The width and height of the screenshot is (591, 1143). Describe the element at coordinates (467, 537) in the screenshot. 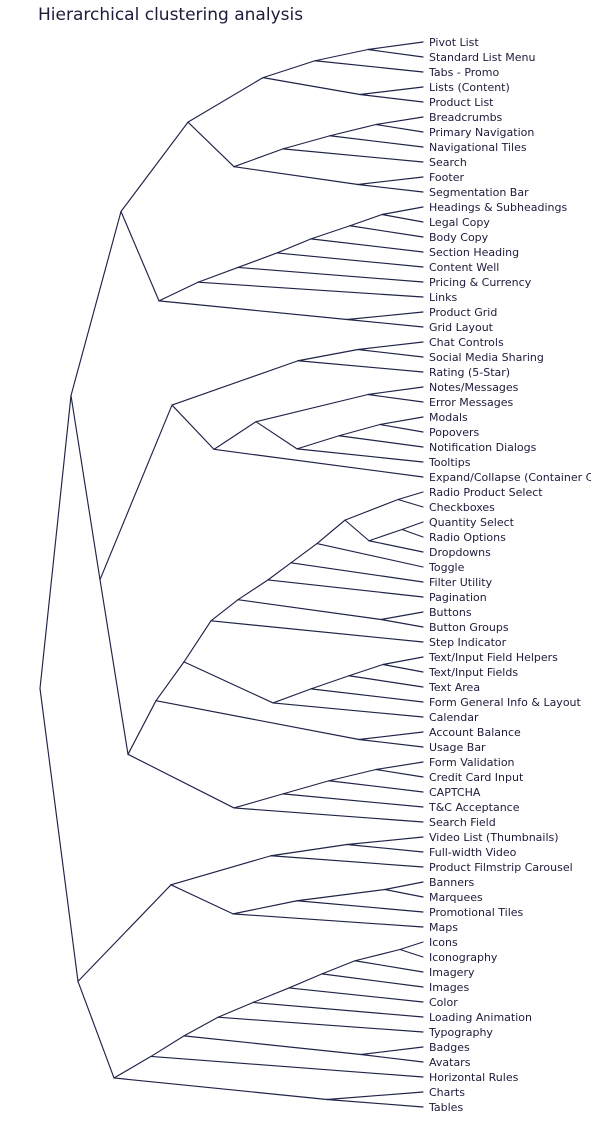

I see `leaf-label: Radio Options` at that location.